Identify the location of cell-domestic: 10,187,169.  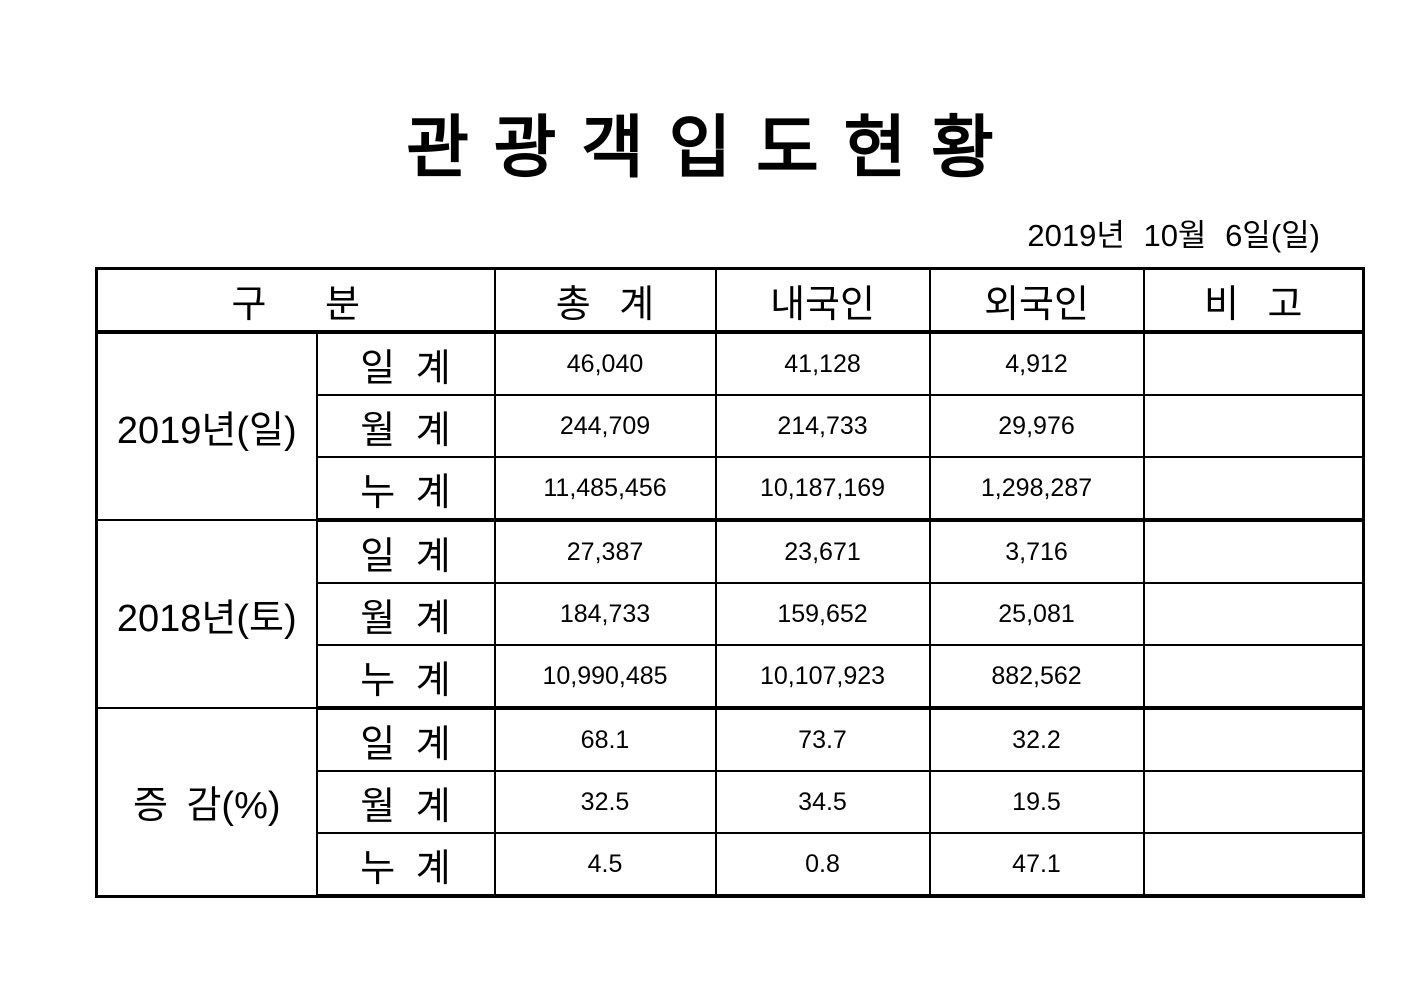
(822, 489).